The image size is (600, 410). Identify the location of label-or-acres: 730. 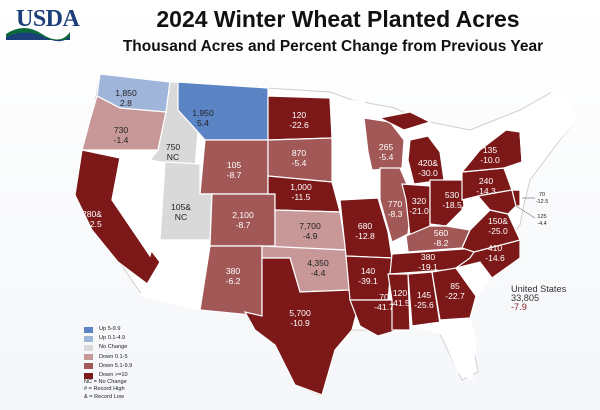
(121, 130).